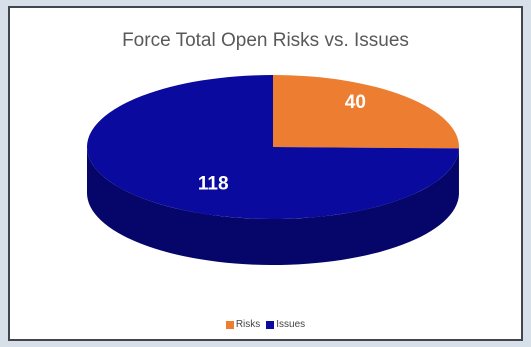 The width and height of the screenshot is (531, 347). I want to click on legend-item-issues: Issues, so click(285, 324).